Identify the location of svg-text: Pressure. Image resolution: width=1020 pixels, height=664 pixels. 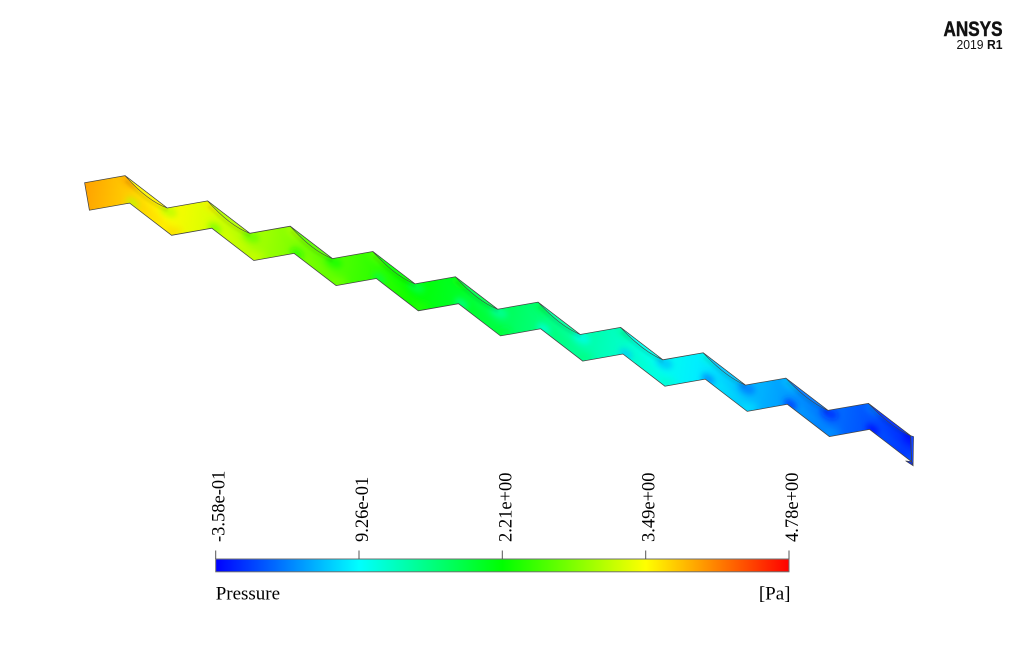
(248, 594).